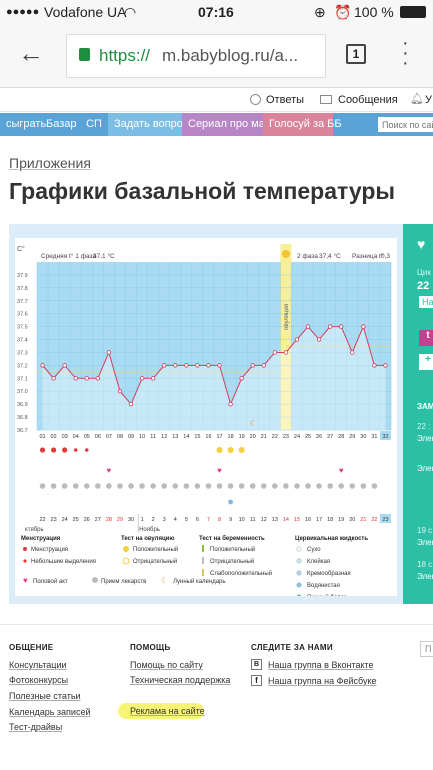 This screenshot has width=433, height=770. What do you see at coordinates (54, 437) in the screenshot?
I see `x-tick: 02` at bounding box center [54, 437].